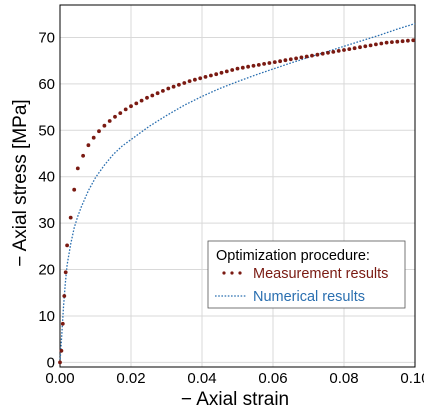 Image resolution: width=424 pixels, height=414 pixels. I want to click on y-tick-label: 0, so click(51, 362).